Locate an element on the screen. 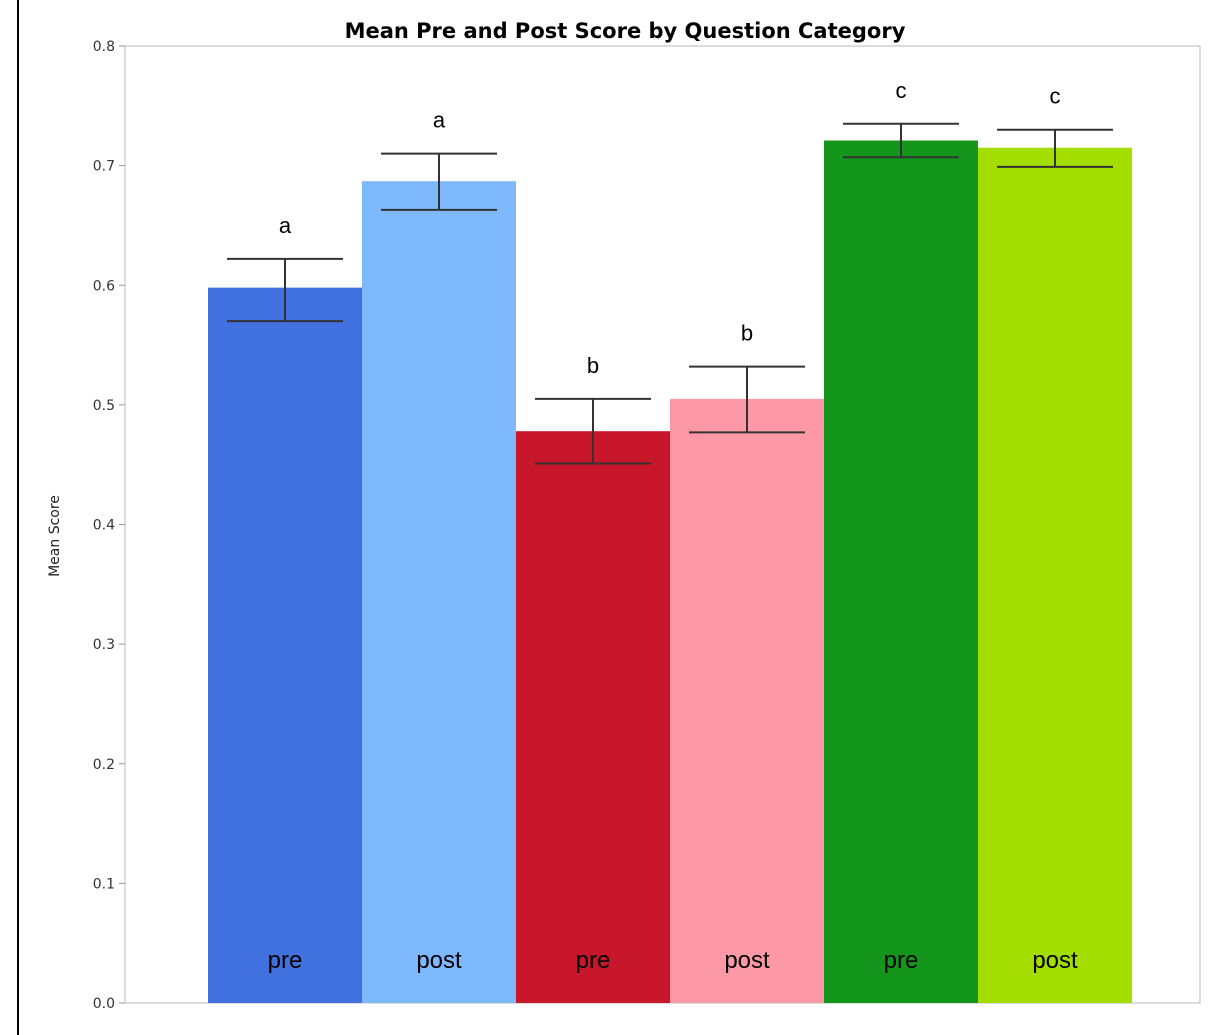 Image resolution: width=1209 pixels, height=1035 pixels. y-tick-label: 0.7 is located at coordinates (104, 167).